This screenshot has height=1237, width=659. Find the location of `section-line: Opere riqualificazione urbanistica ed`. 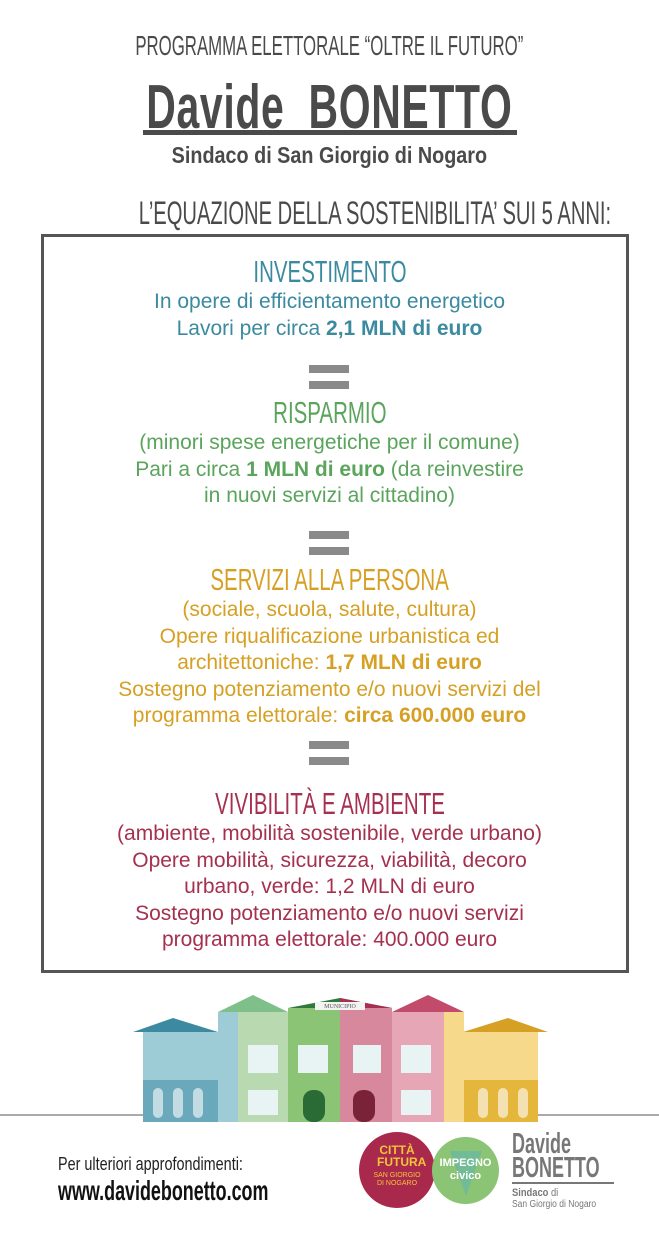

section-line: Opere riqualificazione urbanistica ed is located at coordinates (329, 636).